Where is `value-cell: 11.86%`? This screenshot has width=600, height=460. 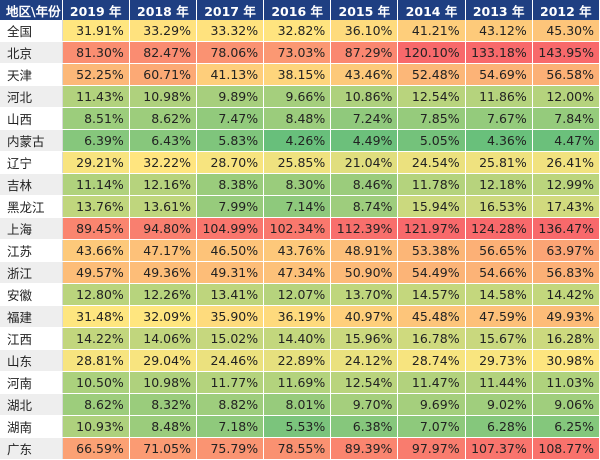
value-cell: 11.86% is located at coordinates (499, 96).